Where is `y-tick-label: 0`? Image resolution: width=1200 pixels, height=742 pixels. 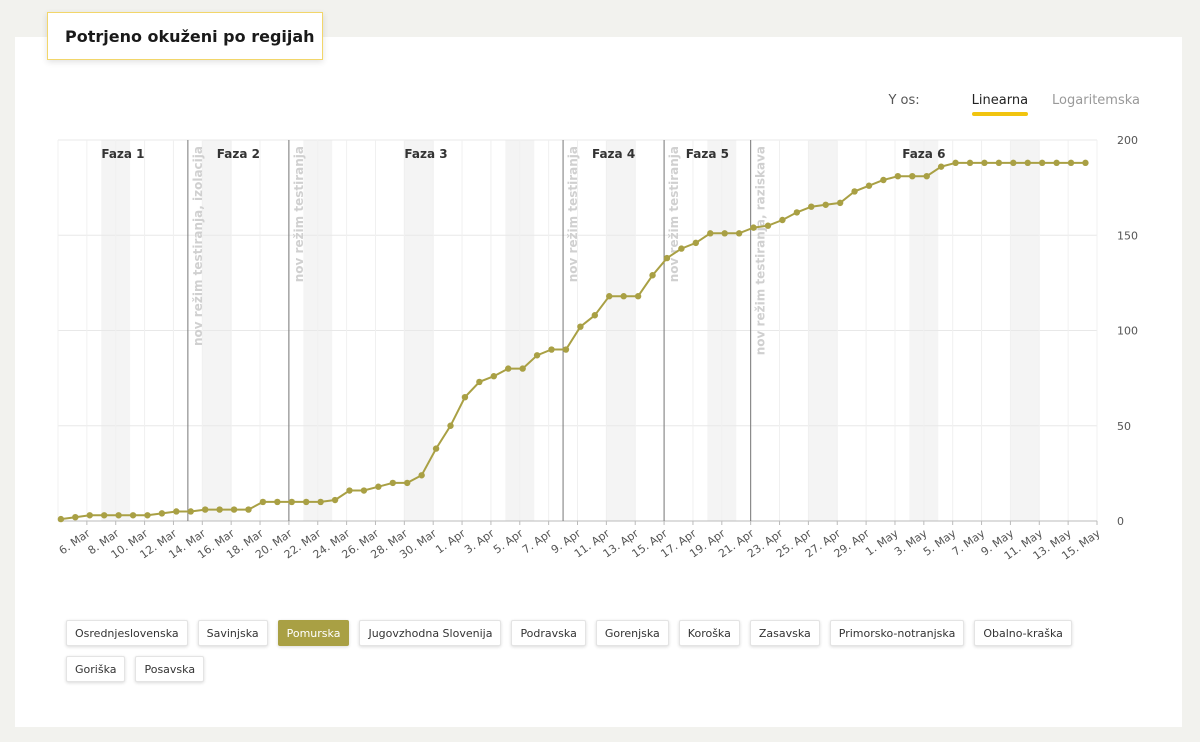 y-tick-label: 0 is located at coordinates (1120, 521).